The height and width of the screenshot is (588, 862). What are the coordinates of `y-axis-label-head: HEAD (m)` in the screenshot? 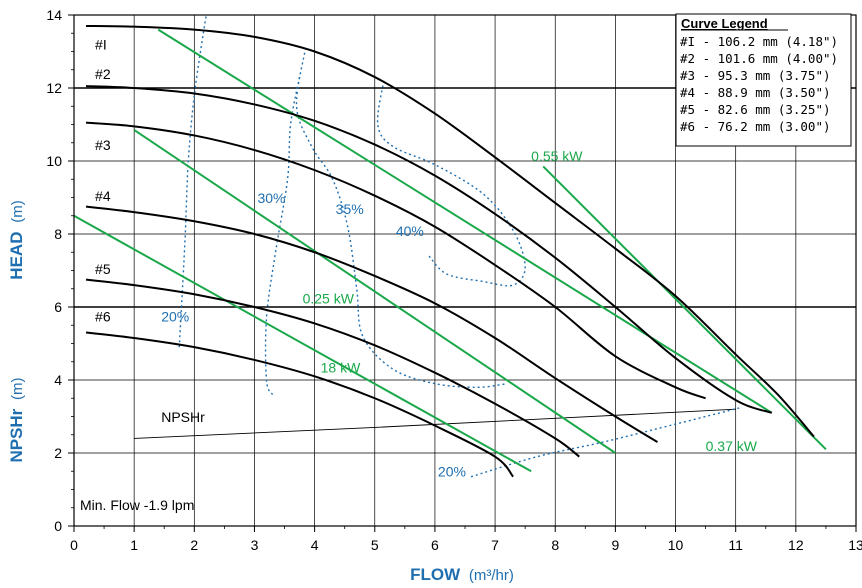 It's located at (16, 239).